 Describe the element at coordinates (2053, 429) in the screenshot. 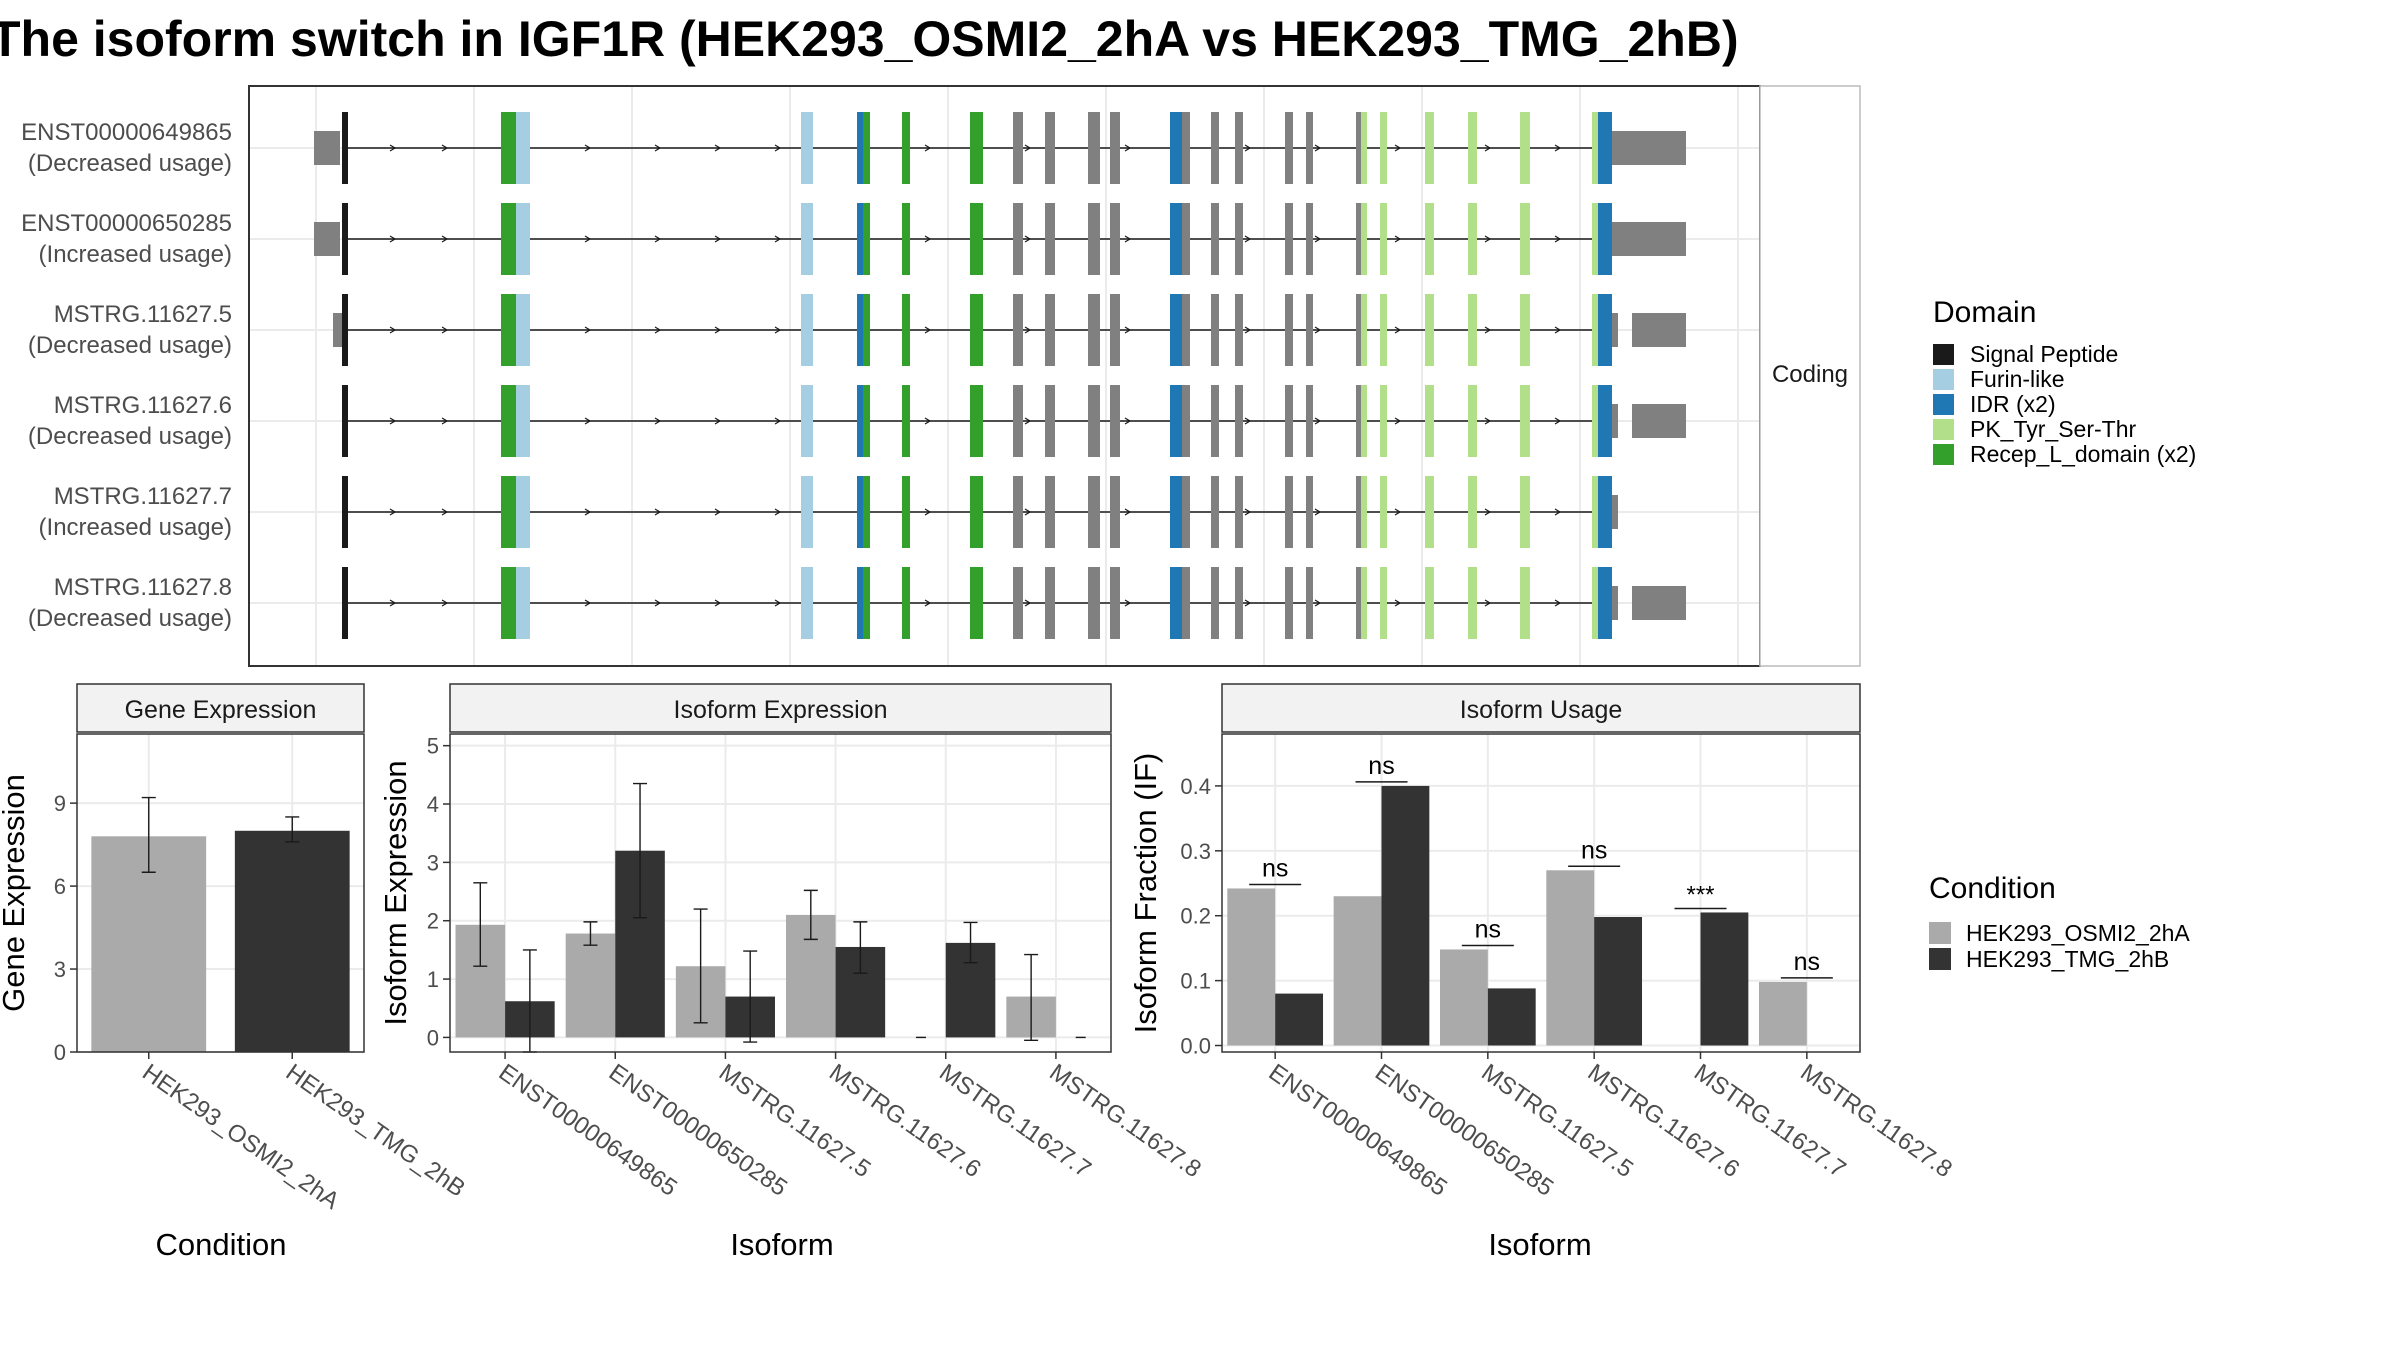

I see `domain-legend-label: PK_Tyr_Ser-Thr` at that location.